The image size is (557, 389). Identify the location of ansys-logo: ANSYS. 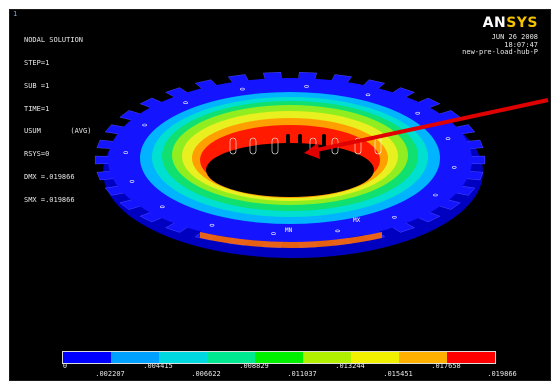
(510, 23).